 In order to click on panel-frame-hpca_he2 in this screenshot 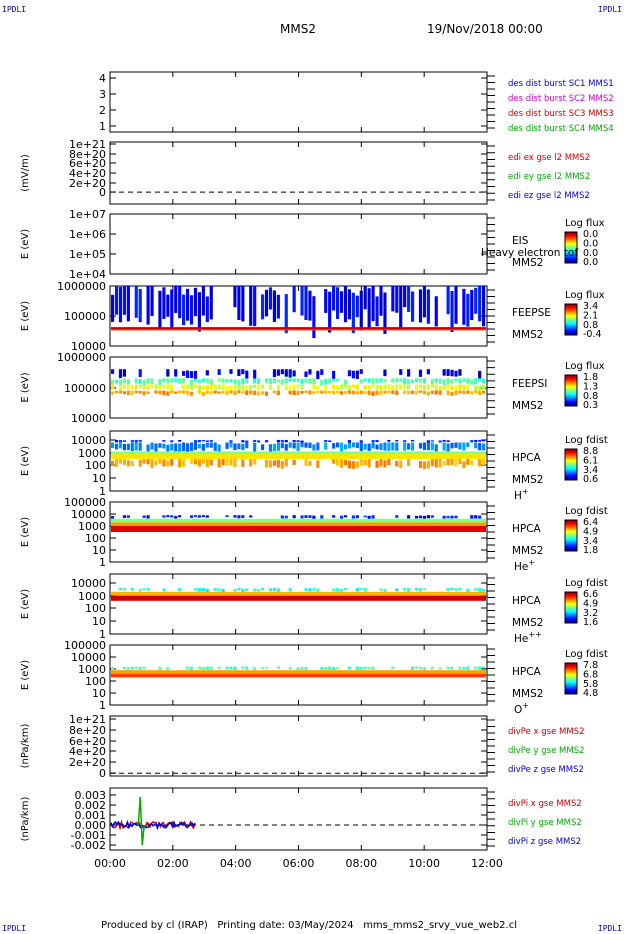, I will do `click(298, 604)`.